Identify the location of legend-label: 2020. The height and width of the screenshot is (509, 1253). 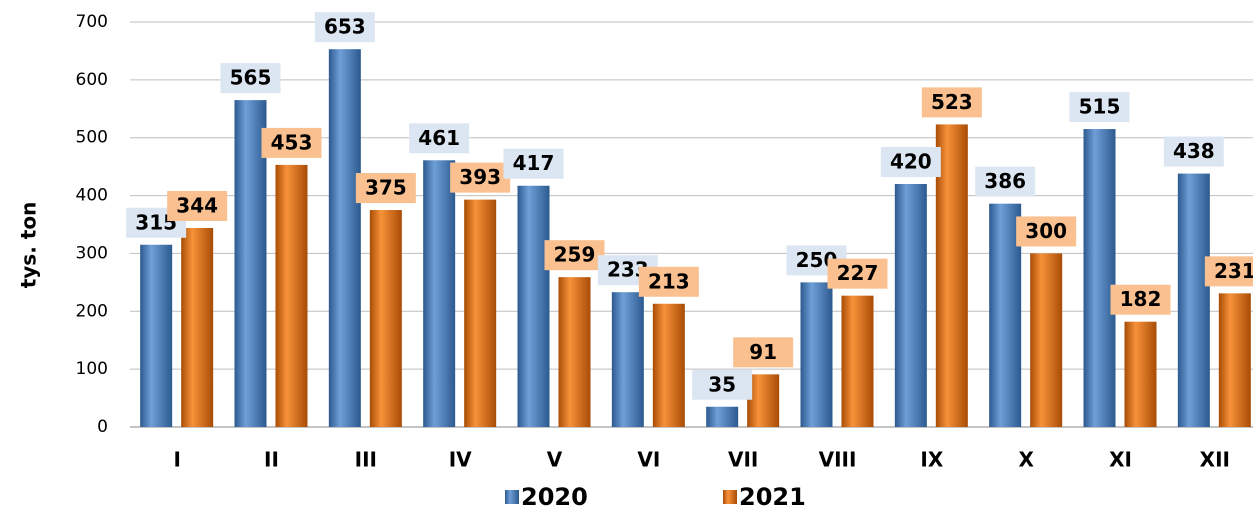
(554, 496).